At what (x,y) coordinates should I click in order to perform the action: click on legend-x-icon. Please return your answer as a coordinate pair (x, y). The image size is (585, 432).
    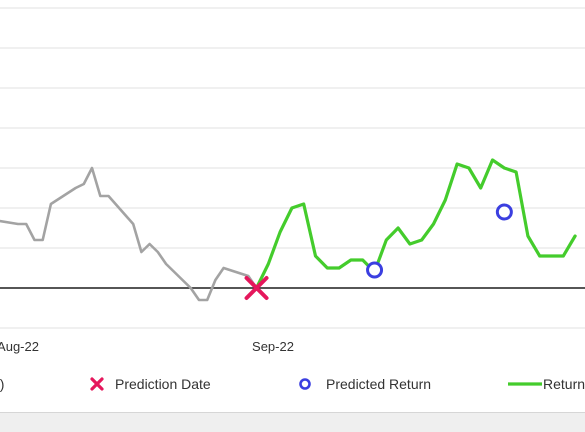
    Looking at the image, I should click on (97, 384).